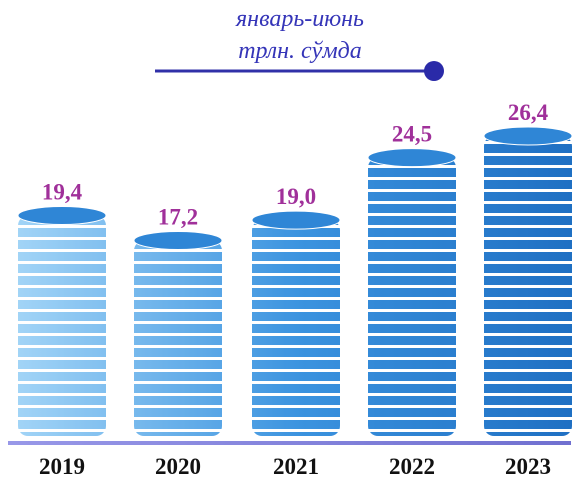  Describe the element at coordinates (528, 466) in the screenshot. I see `x-tick-label: 2023` at that location.